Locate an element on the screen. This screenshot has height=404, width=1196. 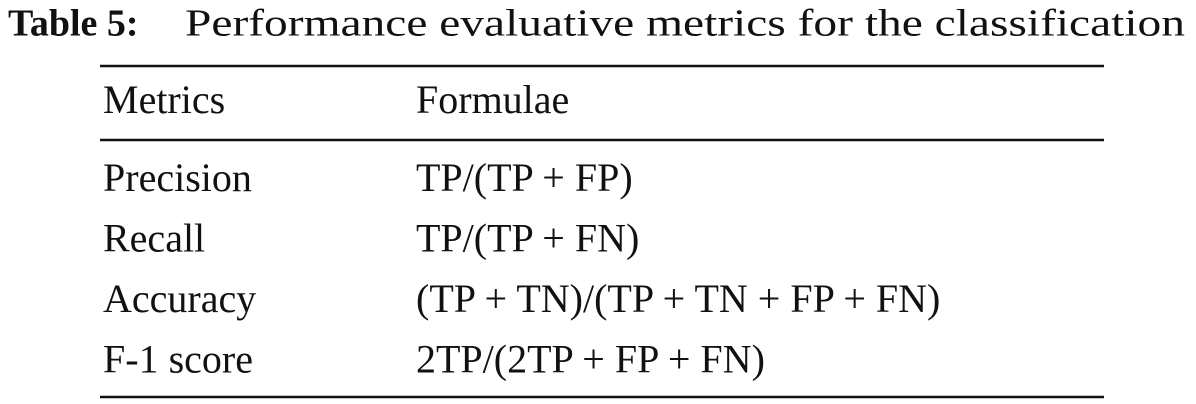
table-cell: F-1 score is located at coordinates (178, 359).